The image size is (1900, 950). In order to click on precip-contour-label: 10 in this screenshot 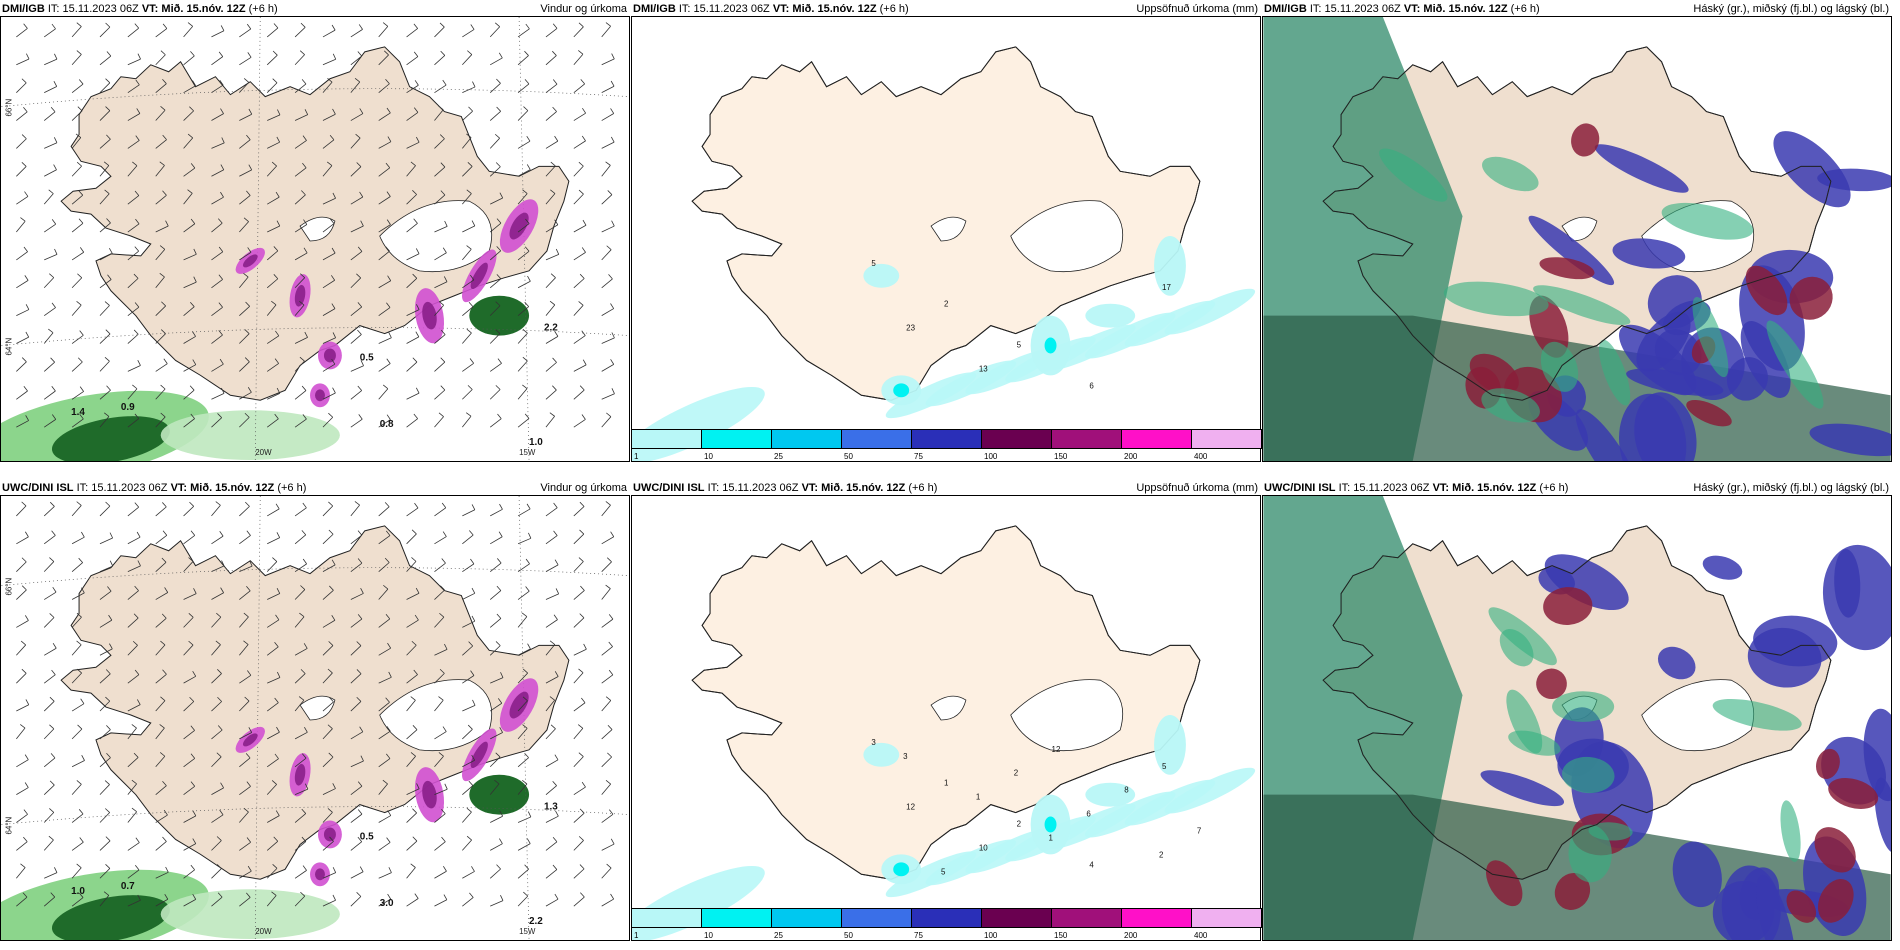, I will do `click(983, 847)`.